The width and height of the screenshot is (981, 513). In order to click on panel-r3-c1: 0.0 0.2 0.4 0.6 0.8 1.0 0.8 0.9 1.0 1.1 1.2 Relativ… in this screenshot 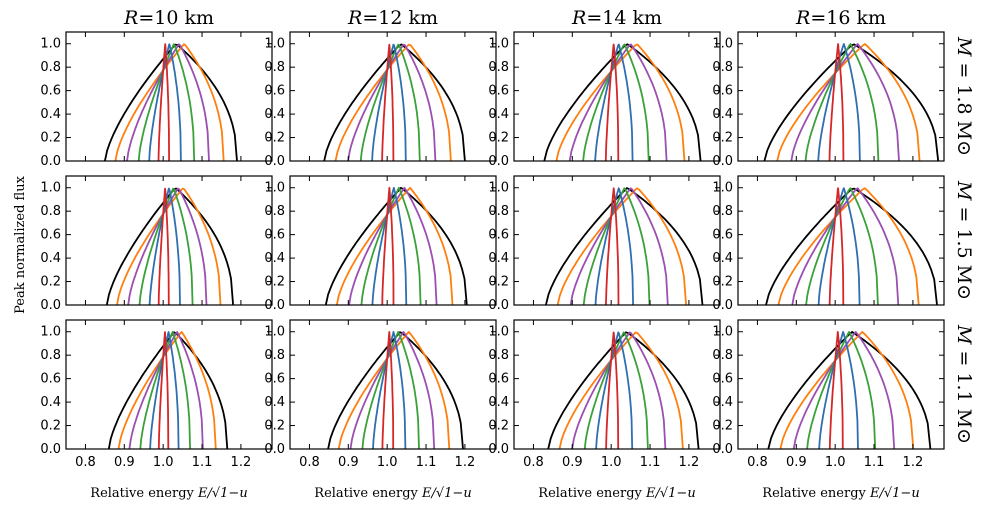, I will do `click(156, 410)`.